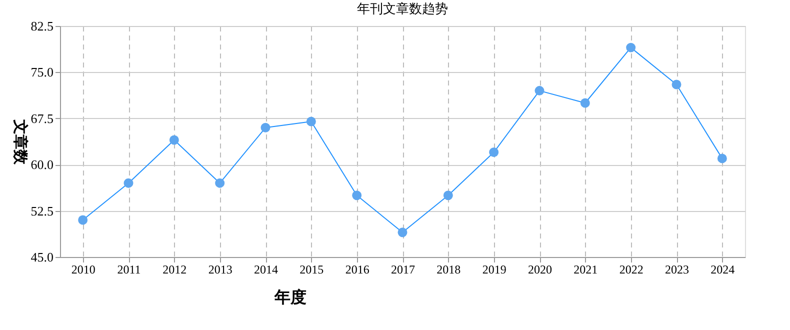 The height and width of the screenshot is (330, 790). I want to click on x-tick-label: 2016, so click(357, 269).